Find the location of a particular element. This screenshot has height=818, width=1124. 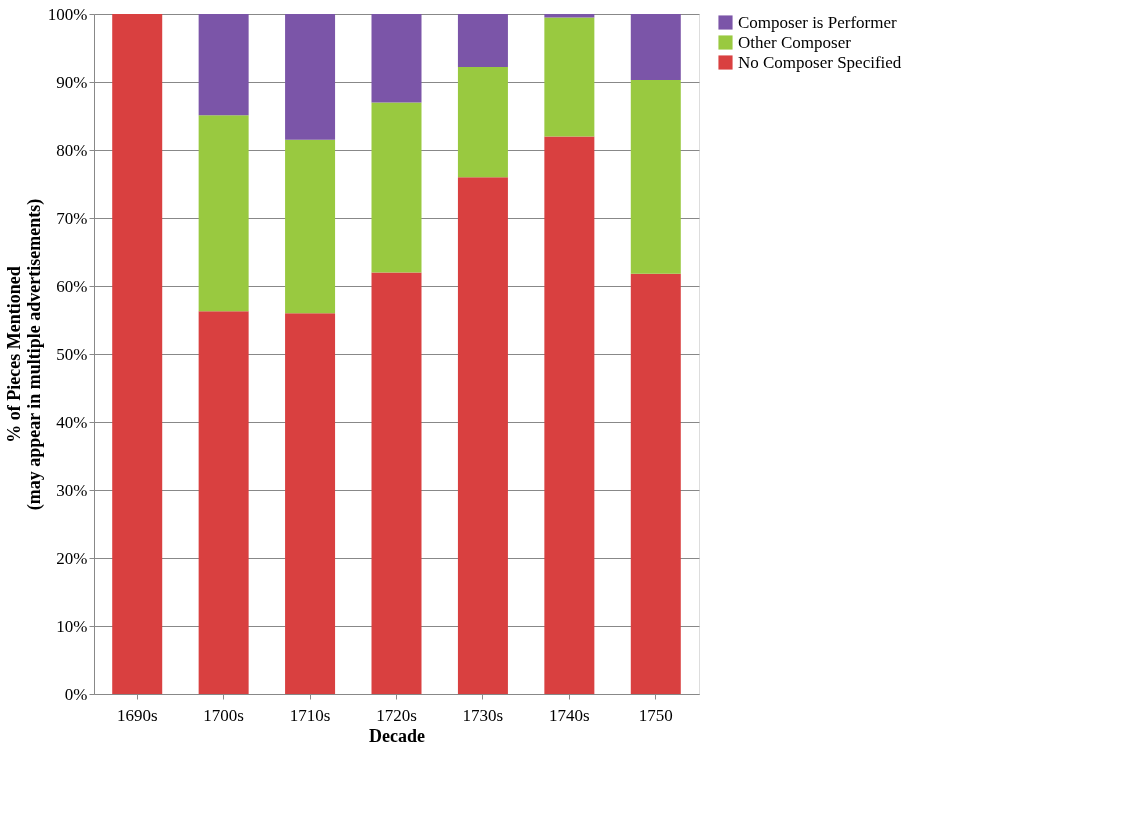

y-tick-label: 70% is located at coordinates (72, 218).